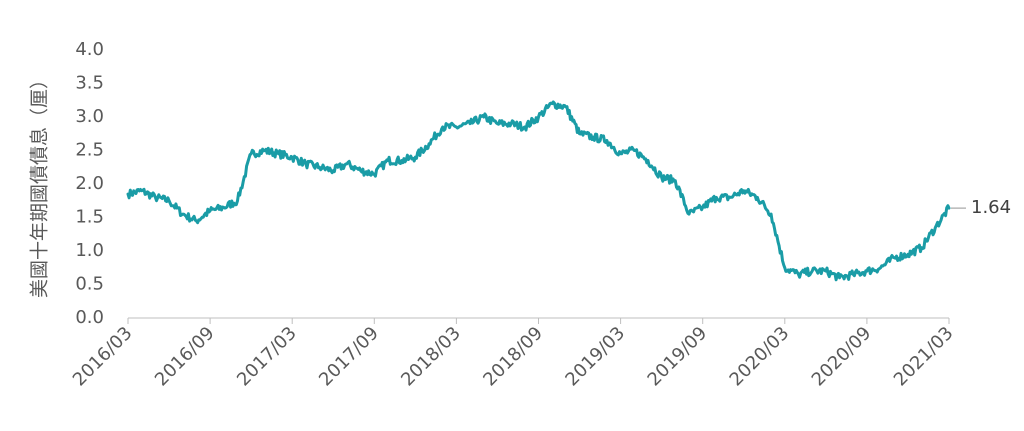 This screenshot has height=431, width=1024. Describe the element at coordinates (595, 357) in the screenshot. I see `x-tick-label: 2019/03` at that location.